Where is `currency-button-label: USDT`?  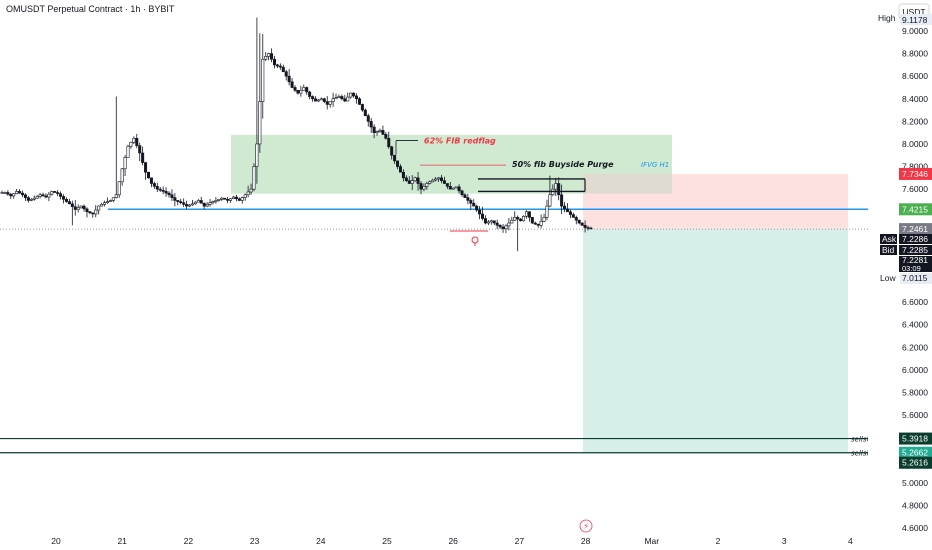
currency-button-label: USDT is located at coordinates (913, 12).